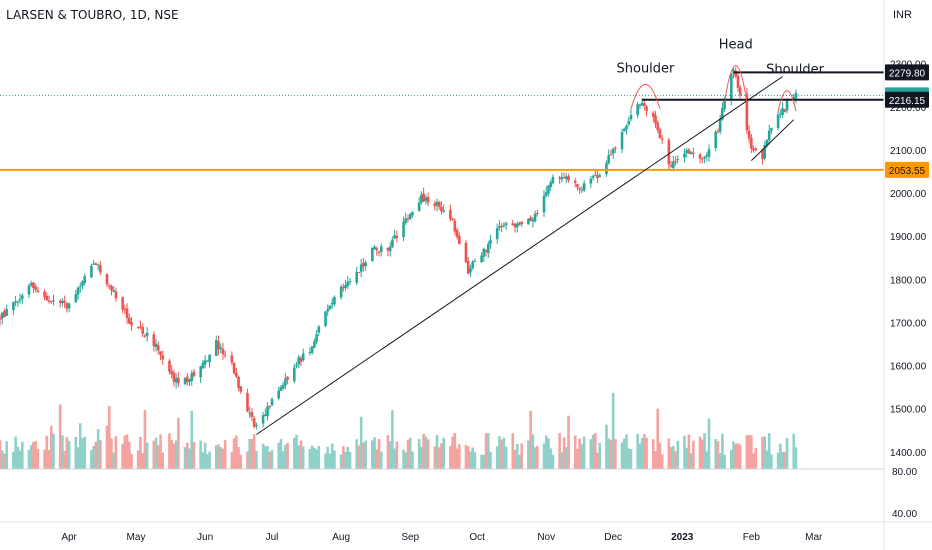 This screenshot has height=550, width=932. Describe the element at coordinates (907, 171) in the screenshot. I see `price-level-value: 2053.55` at that location.